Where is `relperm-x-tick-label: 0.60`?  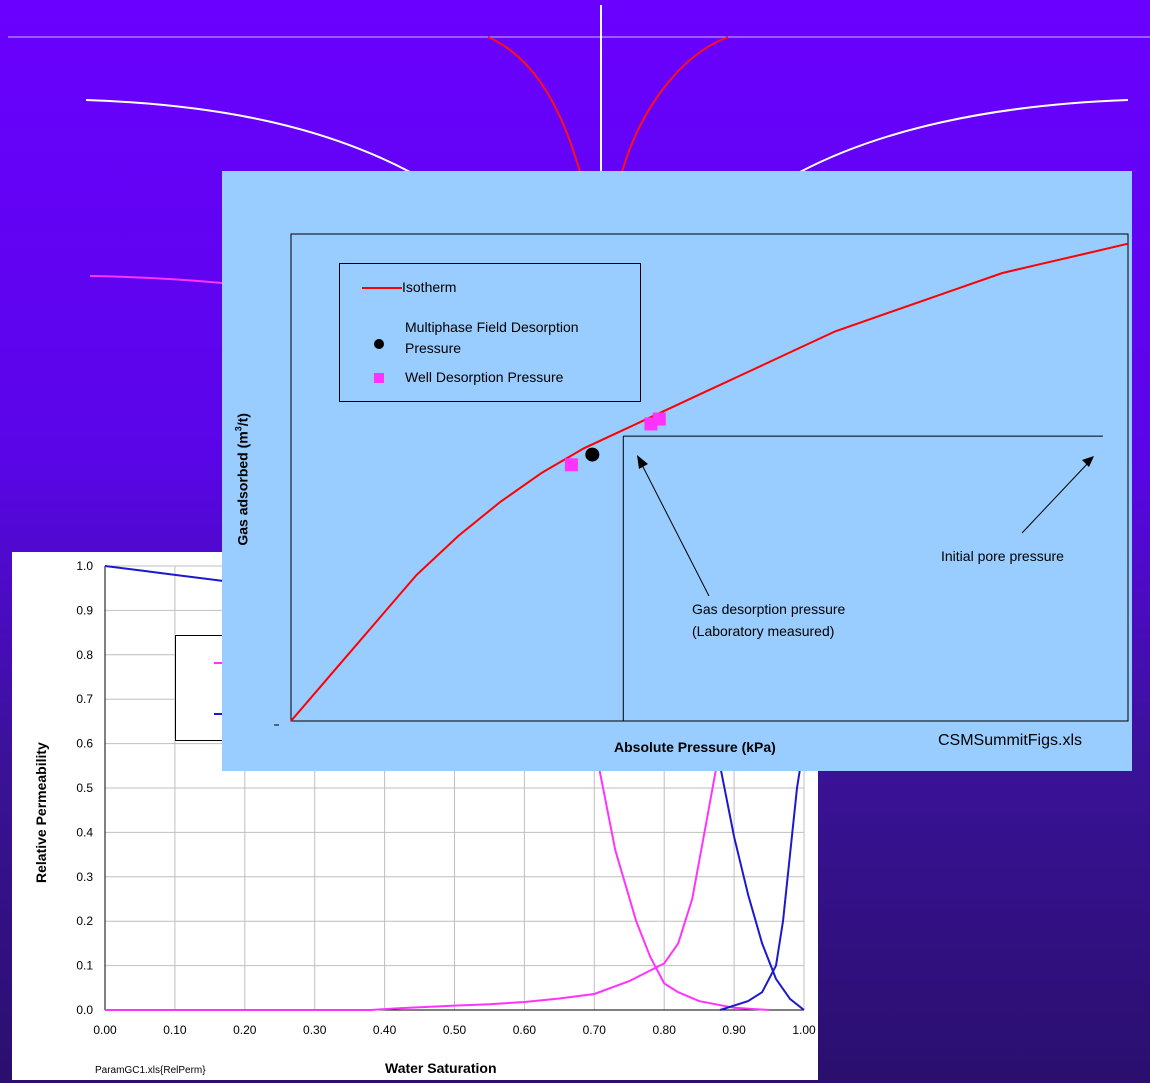
relperm-x-tick-label: 0.60 is located at coordinates (525, 1030).